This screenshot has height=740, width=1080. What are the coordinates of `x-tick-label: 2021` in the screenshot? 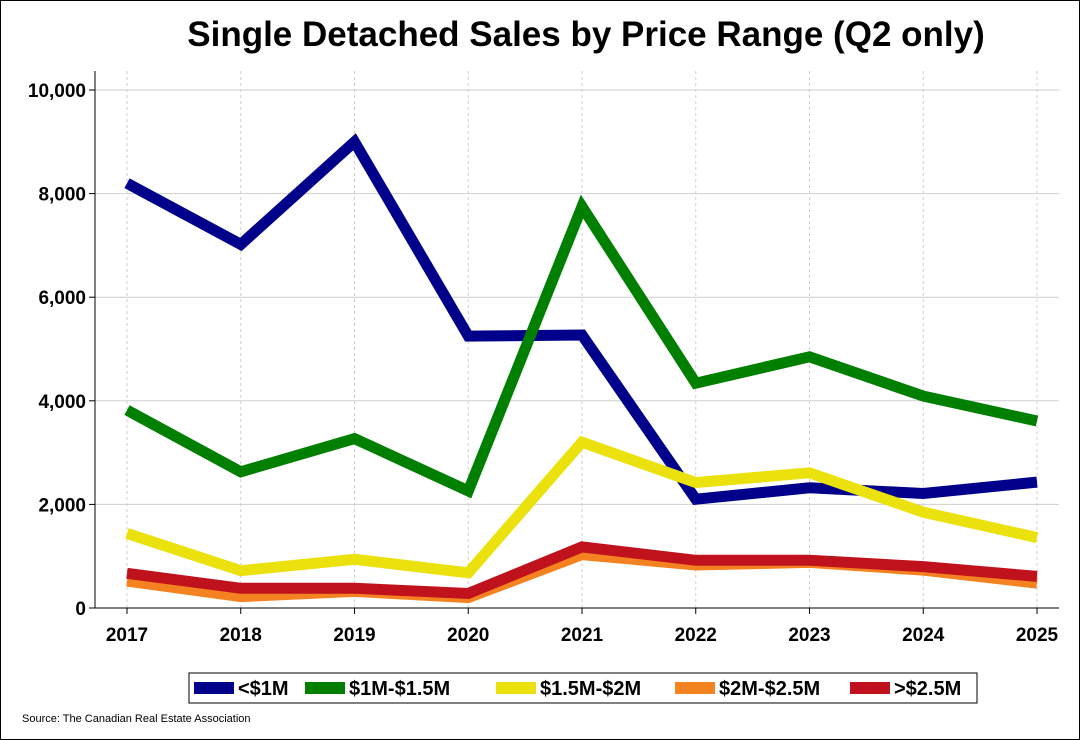 It's located at (582, 635).